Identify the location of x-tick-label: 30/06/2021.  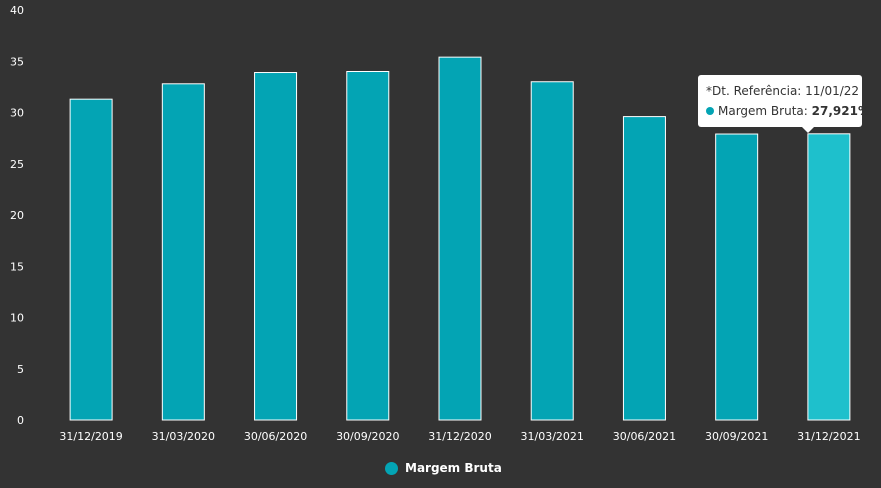
(644, 436).